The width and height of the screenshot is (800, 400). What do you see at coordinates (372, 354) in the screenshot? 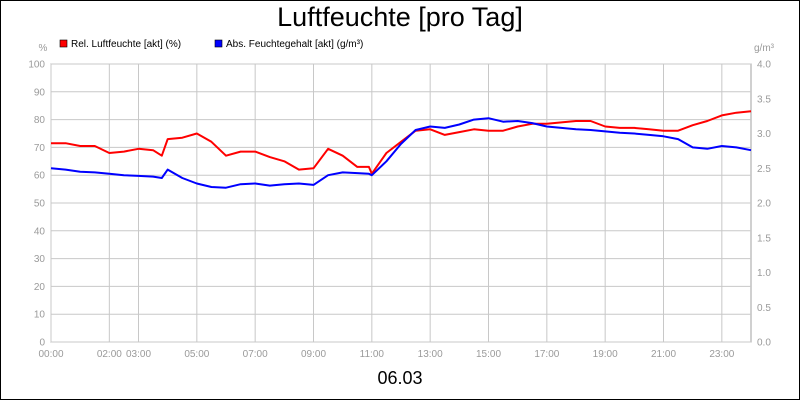
I see `x-tick-label: 11:00` at bounding box center [372, 354].